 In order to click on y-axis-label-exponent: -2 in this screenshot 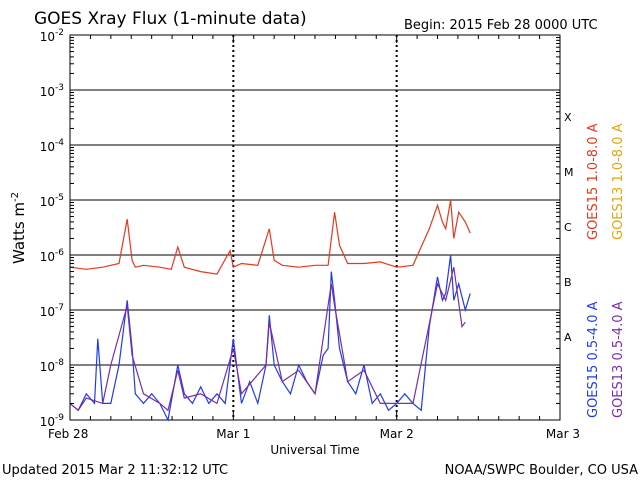, I will do `click(15, 197)`.